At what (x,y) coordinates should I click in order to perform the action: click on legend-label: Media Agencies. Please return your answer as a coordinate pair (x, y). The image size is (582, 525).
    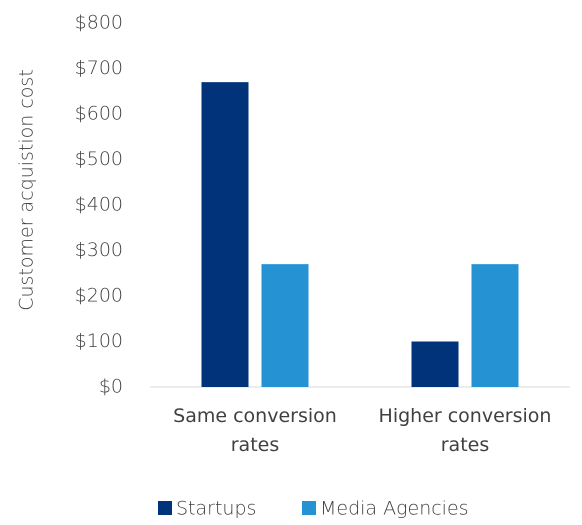
    Looking at the image, I should click on (394, 509).